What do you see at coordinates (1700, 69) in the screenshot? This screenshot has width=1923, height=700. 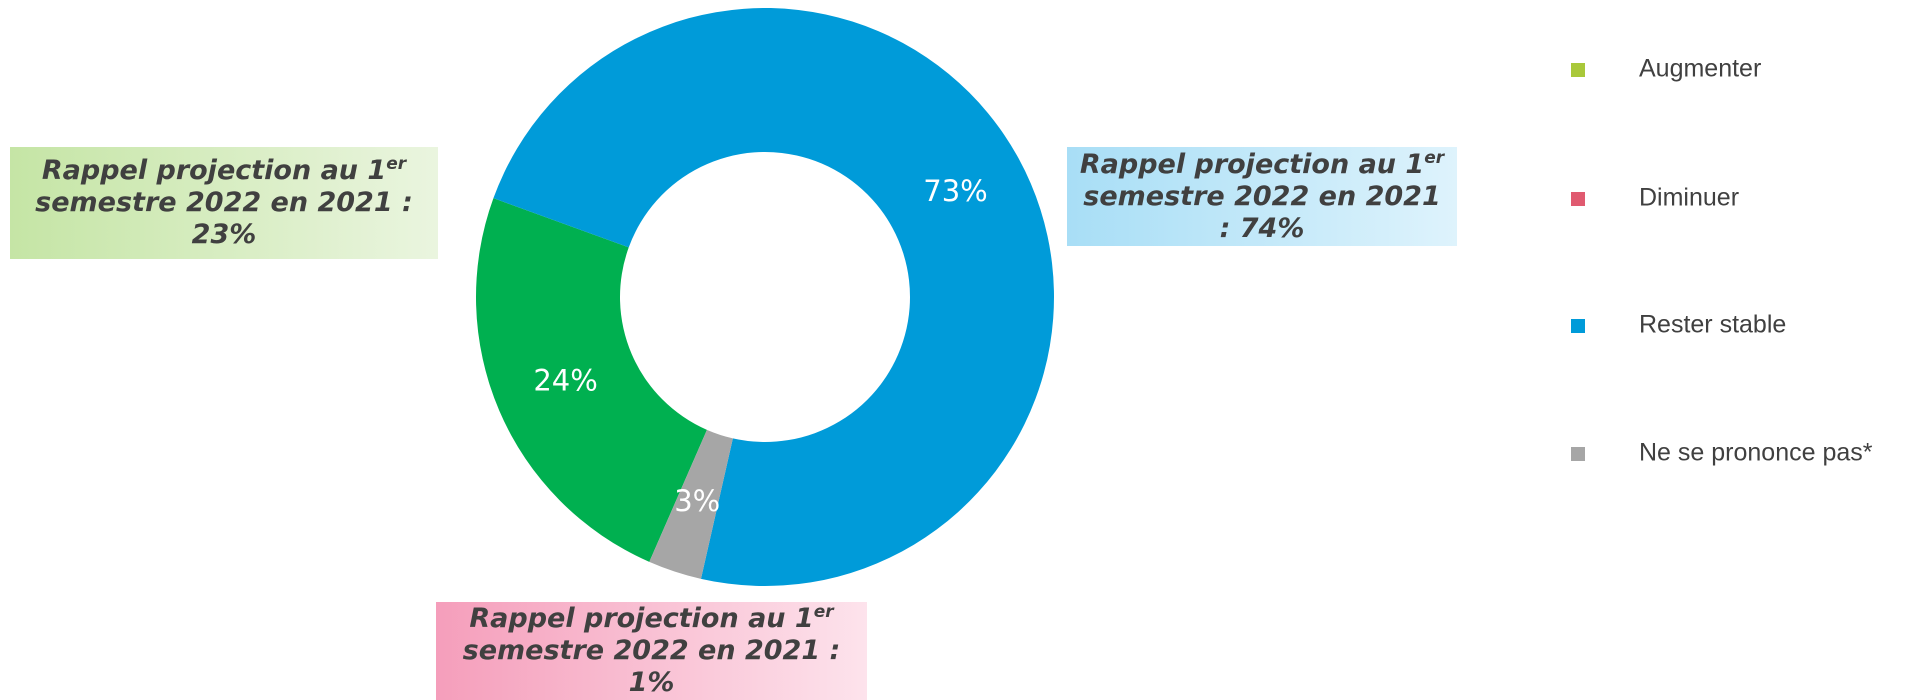 I see `legend-label: Augmenter` at bounding box center [1700, 69].